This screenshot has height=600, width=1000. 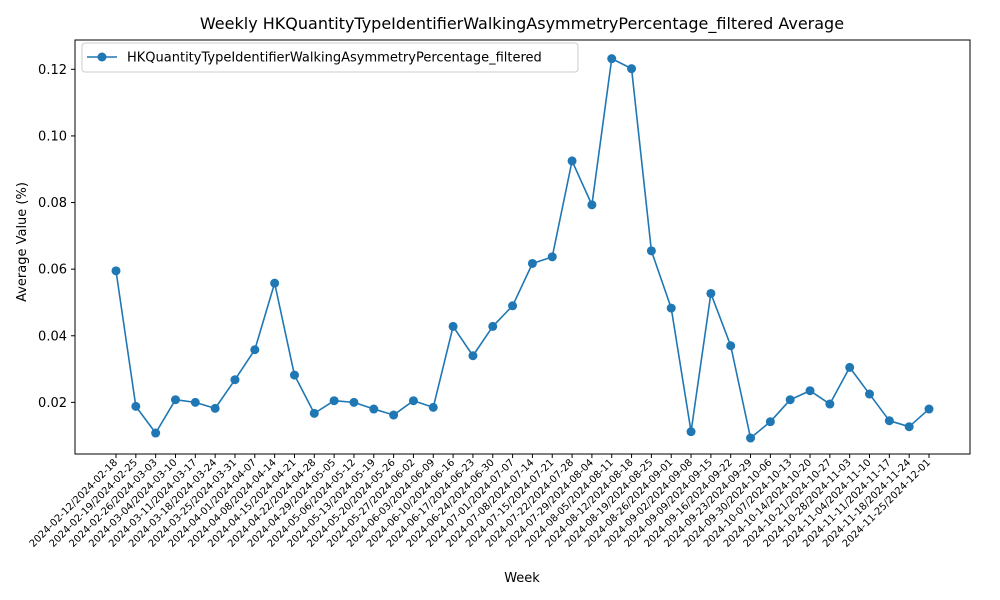 What do you see at coordinates (52, 136) in the screenshot?
I see `y-tick-label: 0.10` at bounding box center [52, 136].